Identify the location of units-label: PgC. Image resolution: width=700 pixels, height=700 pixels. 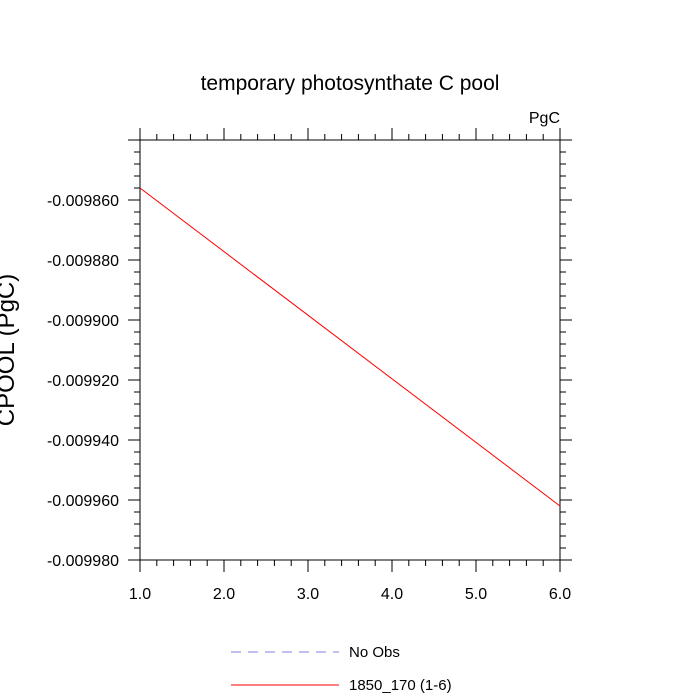
(544, 118).